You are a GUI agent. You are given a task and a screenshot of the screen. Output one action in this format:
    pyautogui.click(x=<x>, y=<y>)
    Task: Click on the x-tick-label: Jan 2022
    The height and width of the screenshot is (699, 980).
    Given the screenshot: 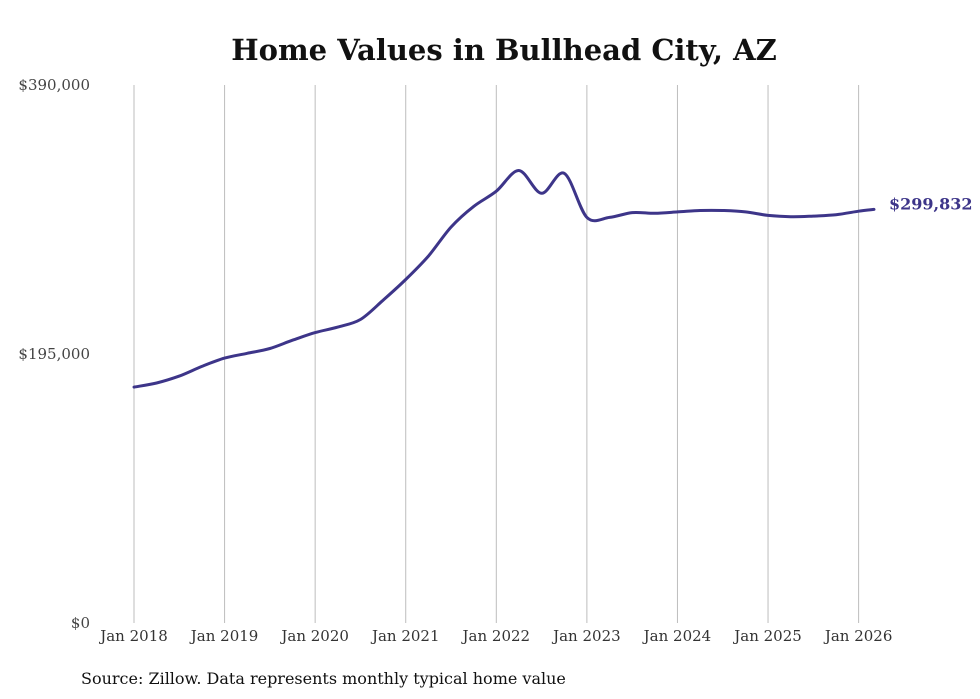 What is the action you would take?
    pyautogui.click(x=496, y=636)
    